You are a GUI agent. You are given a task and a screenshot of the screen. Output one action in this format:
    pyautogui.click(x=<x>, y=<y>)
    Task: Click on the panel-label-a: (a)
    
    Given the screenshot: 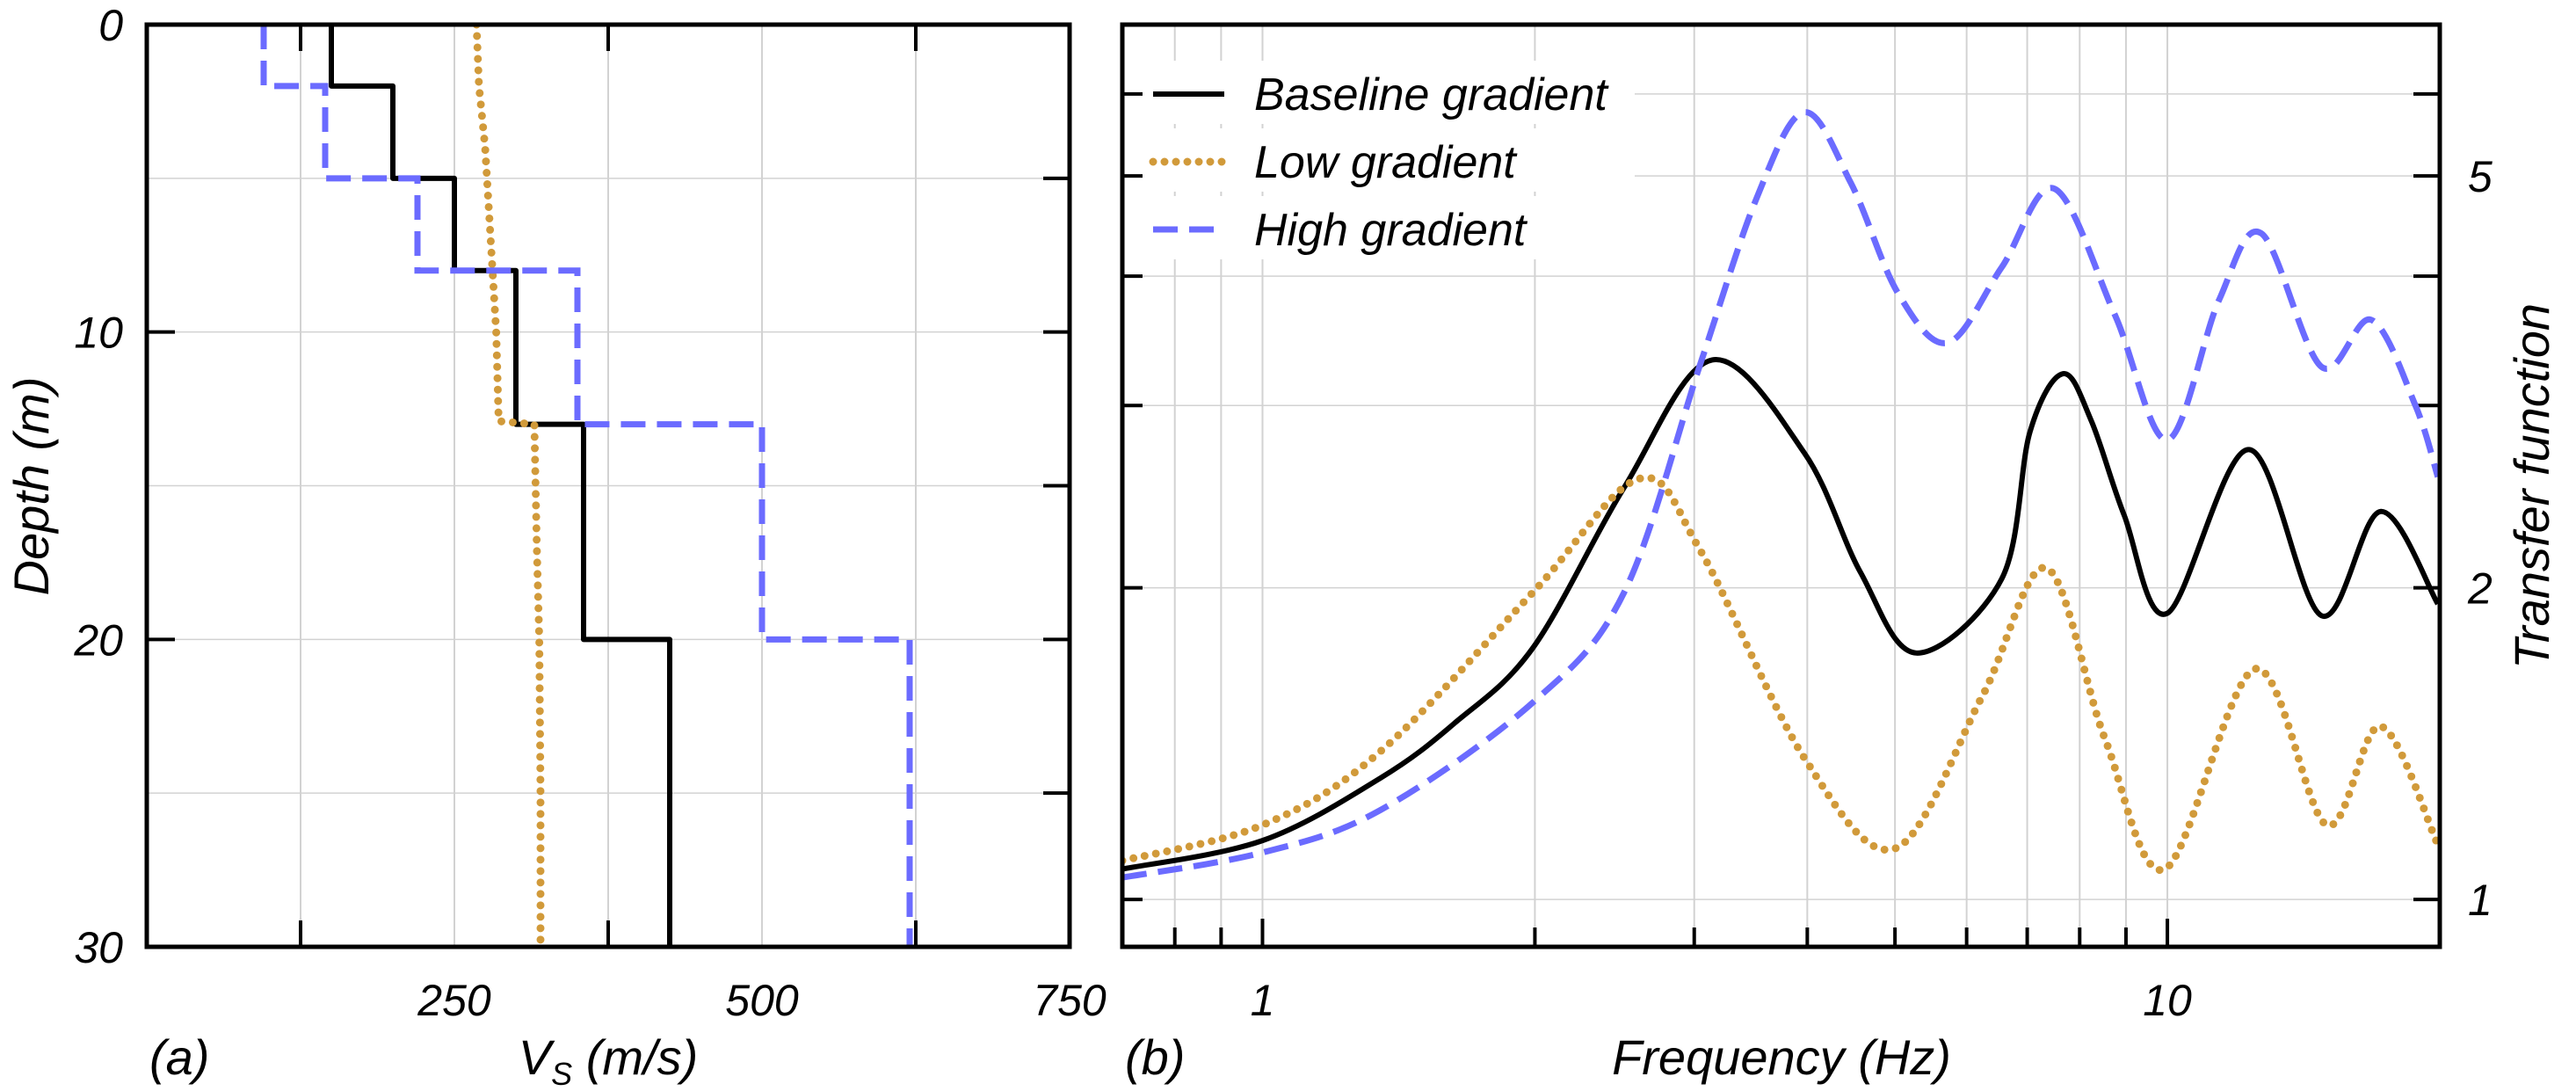 What is the action you would take?
    pyautogui.click(x=179, y=1057)
    